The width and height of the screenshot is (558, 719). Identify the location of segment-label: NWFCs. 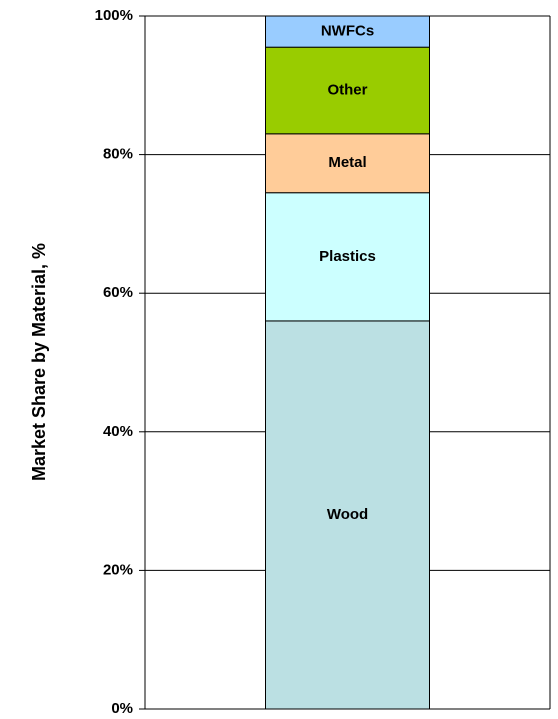
(347, 31).